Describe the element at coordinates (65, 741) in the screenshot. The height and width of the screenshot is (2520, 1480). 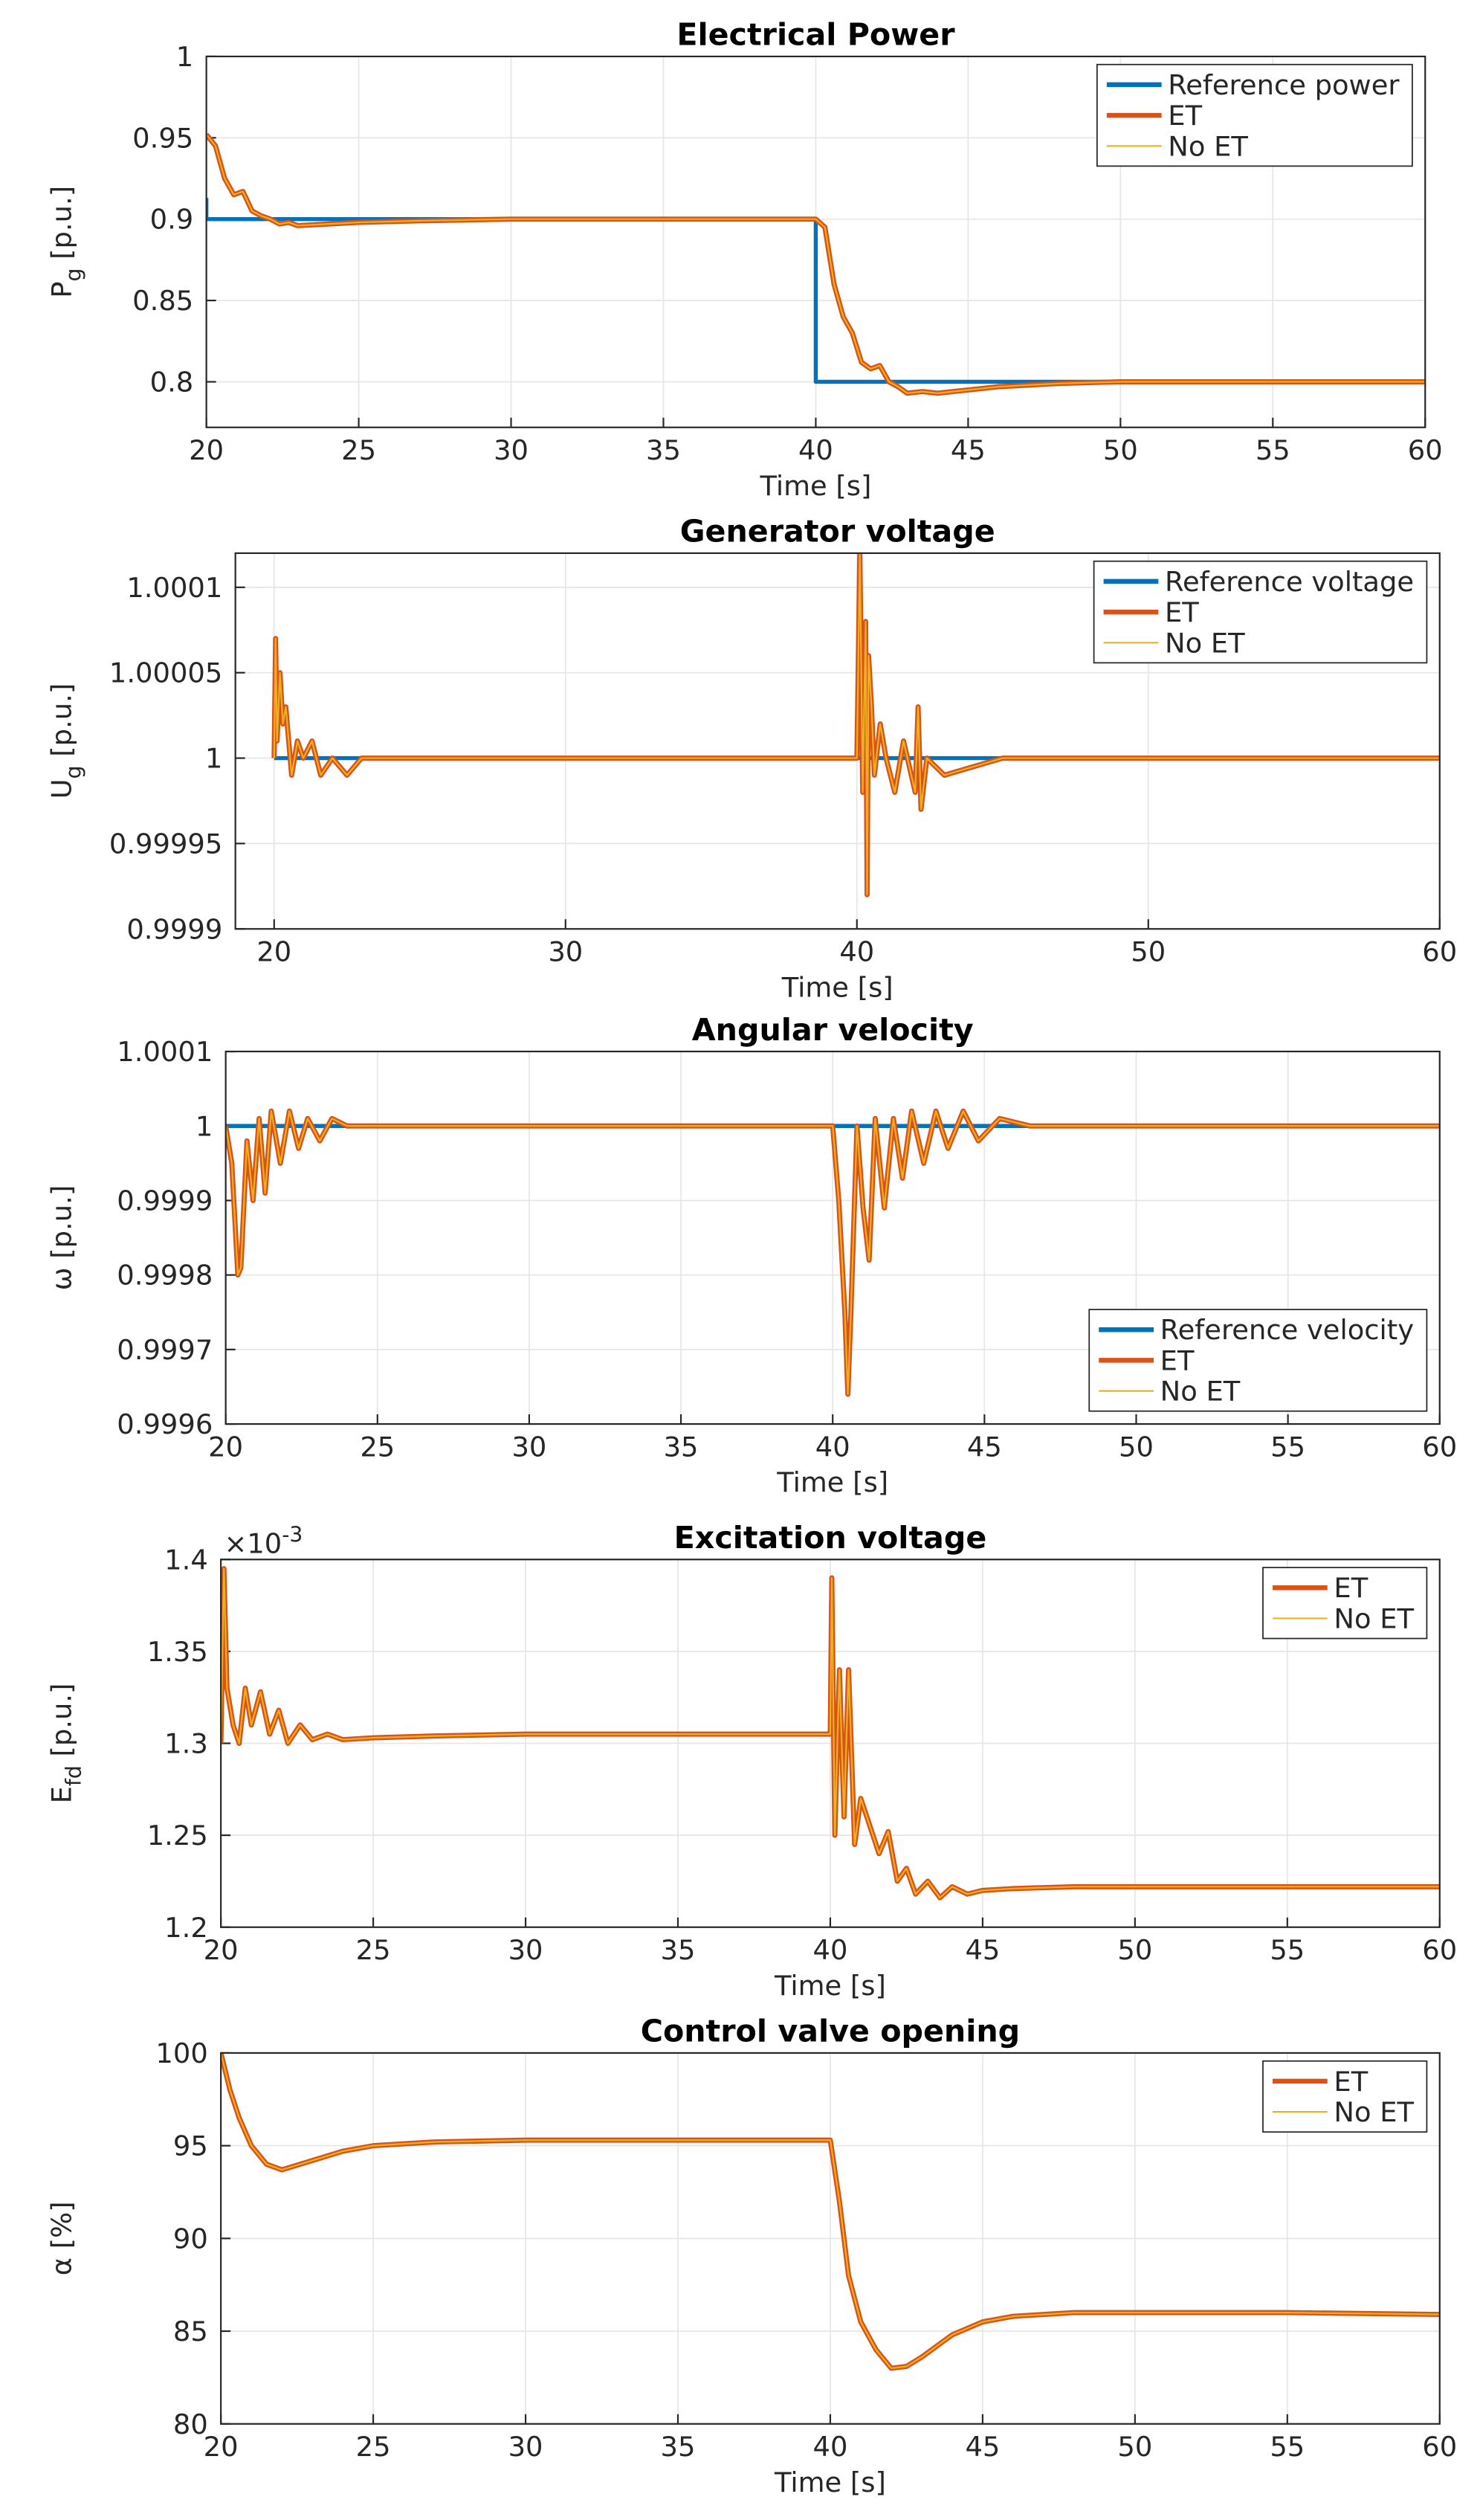
I see `y-axis-label: Ug [p.u.]` at that location.